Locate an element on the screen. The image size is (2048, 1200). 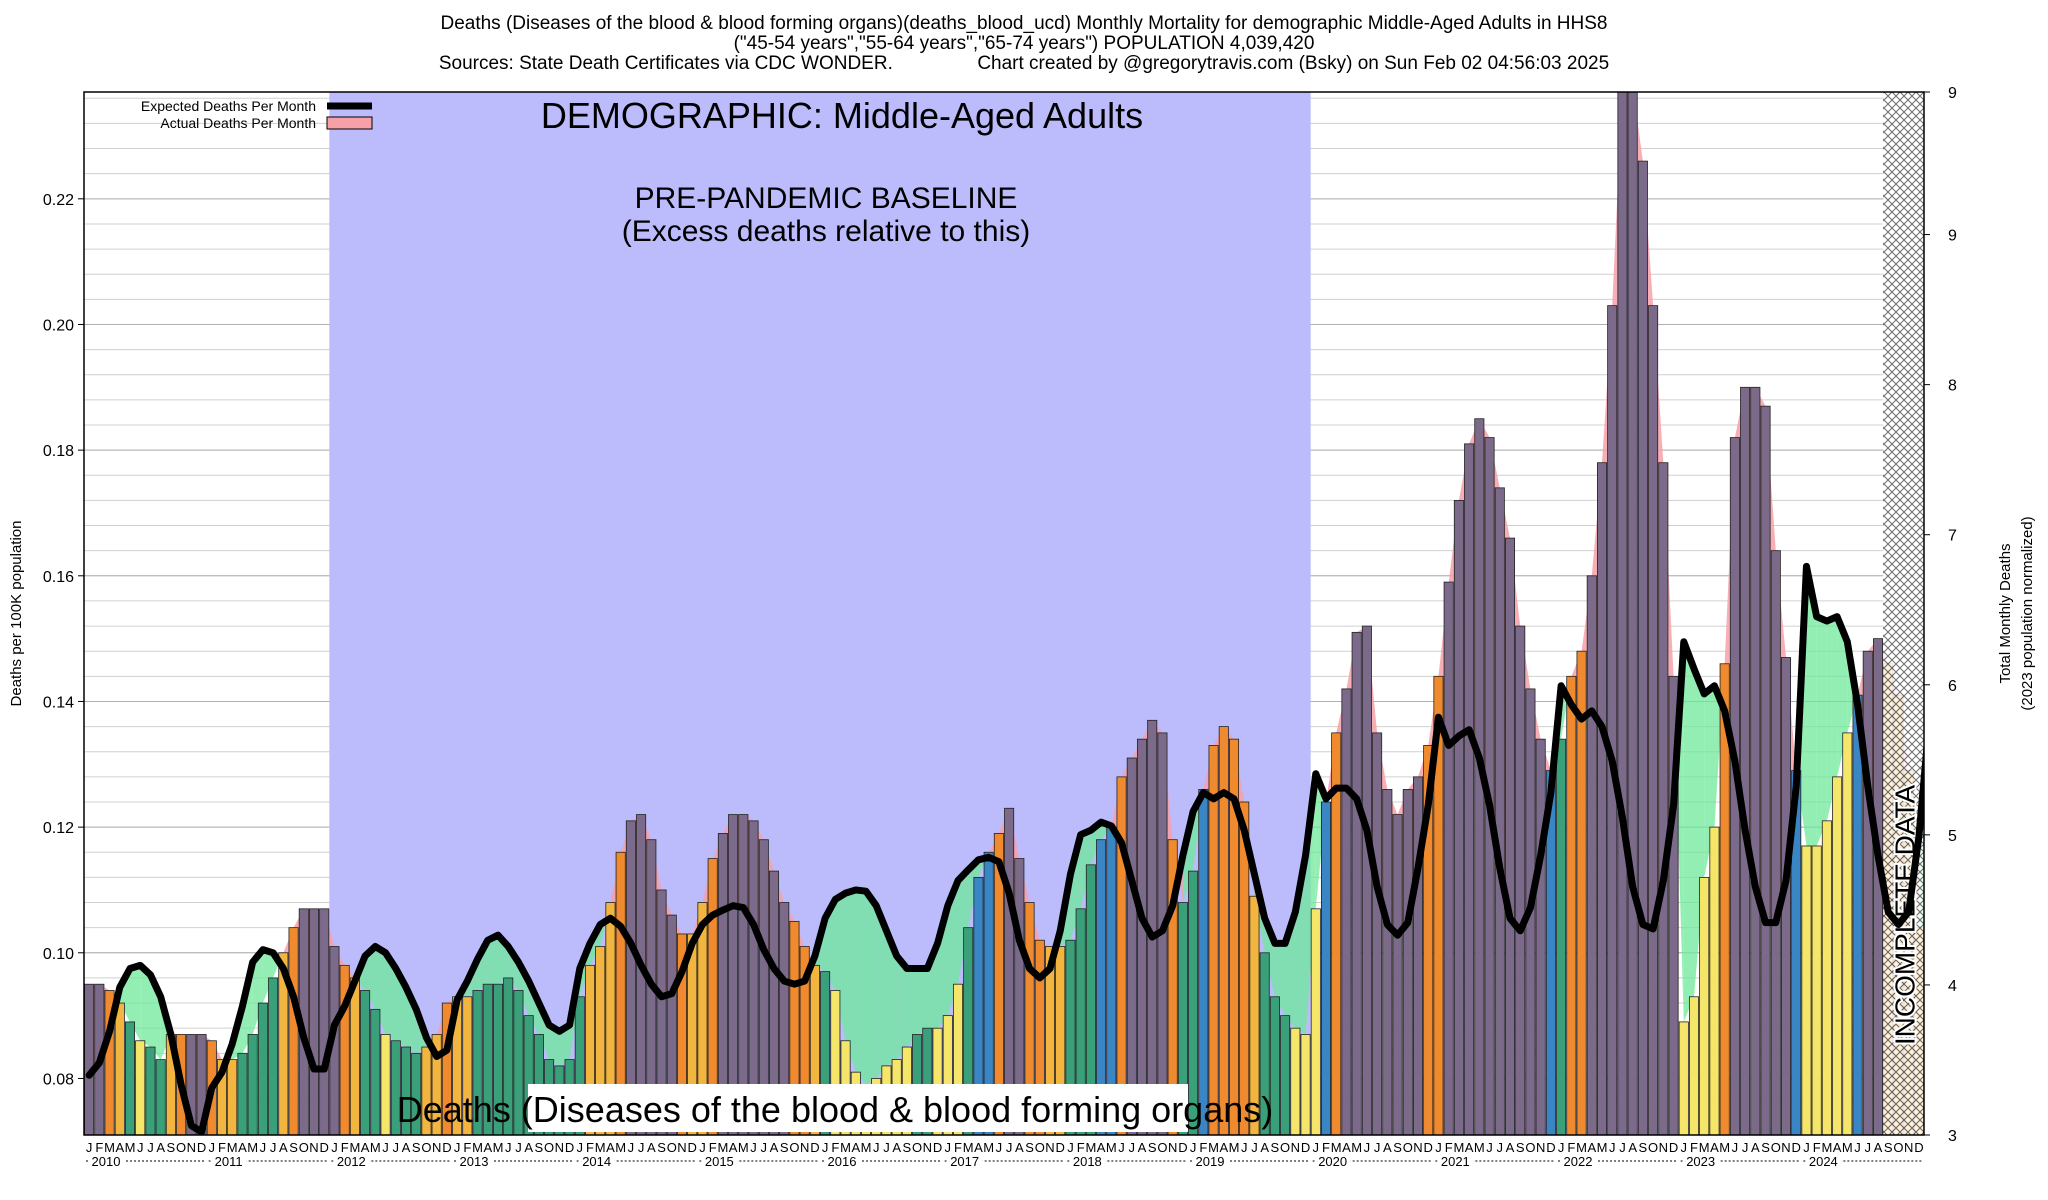
legend-actual-swatch is located at coordinates (349, 123).